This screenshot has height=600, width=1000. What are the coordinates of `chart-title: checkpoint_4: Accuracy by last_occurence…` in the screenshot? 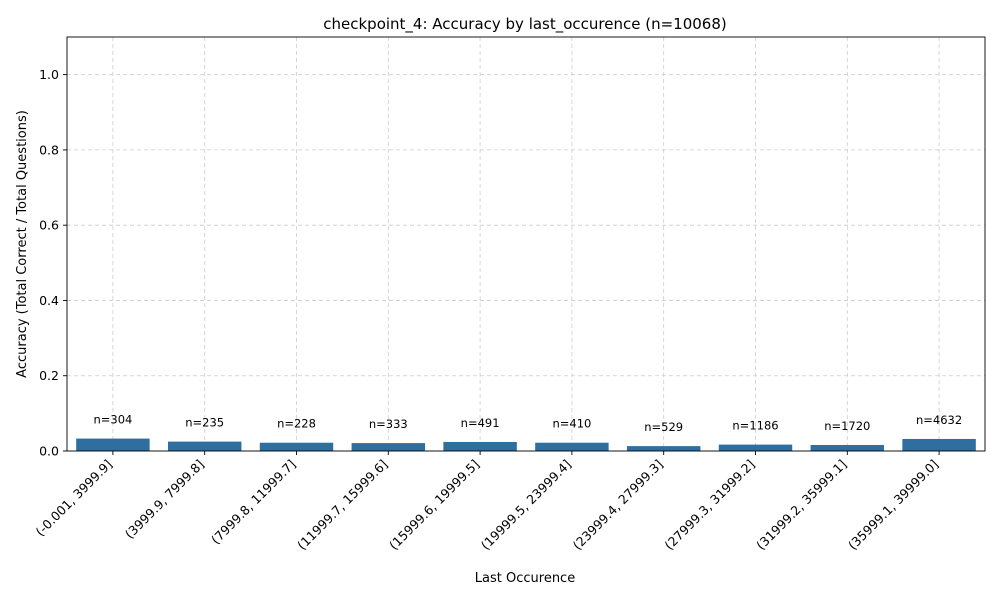 It's located at (525, 24).